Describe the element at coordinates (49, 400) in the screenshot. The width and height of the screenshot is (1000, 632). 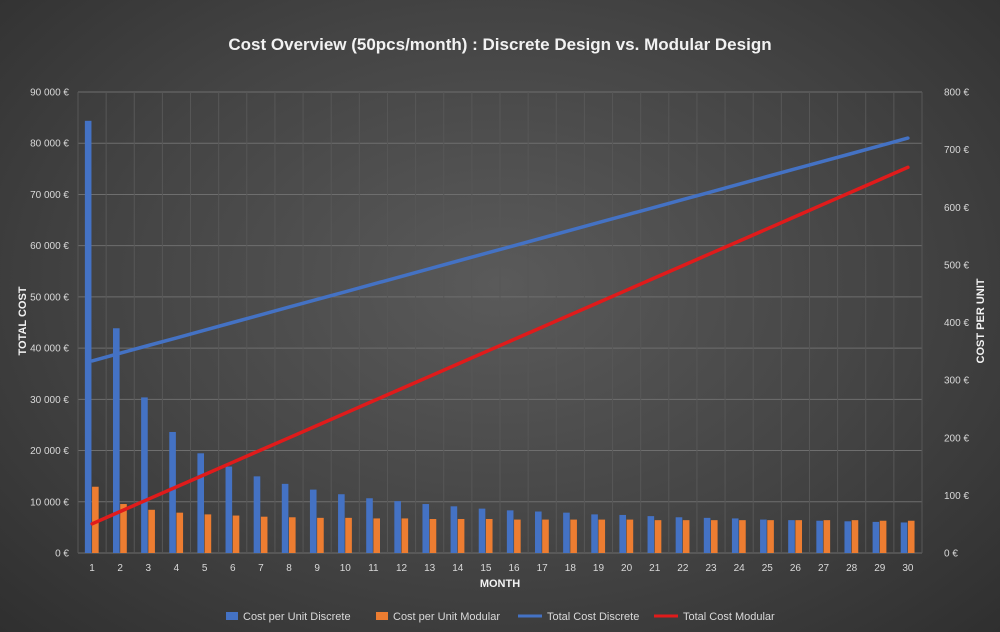
I see `y-tick-label: 30 000 €` at that location.